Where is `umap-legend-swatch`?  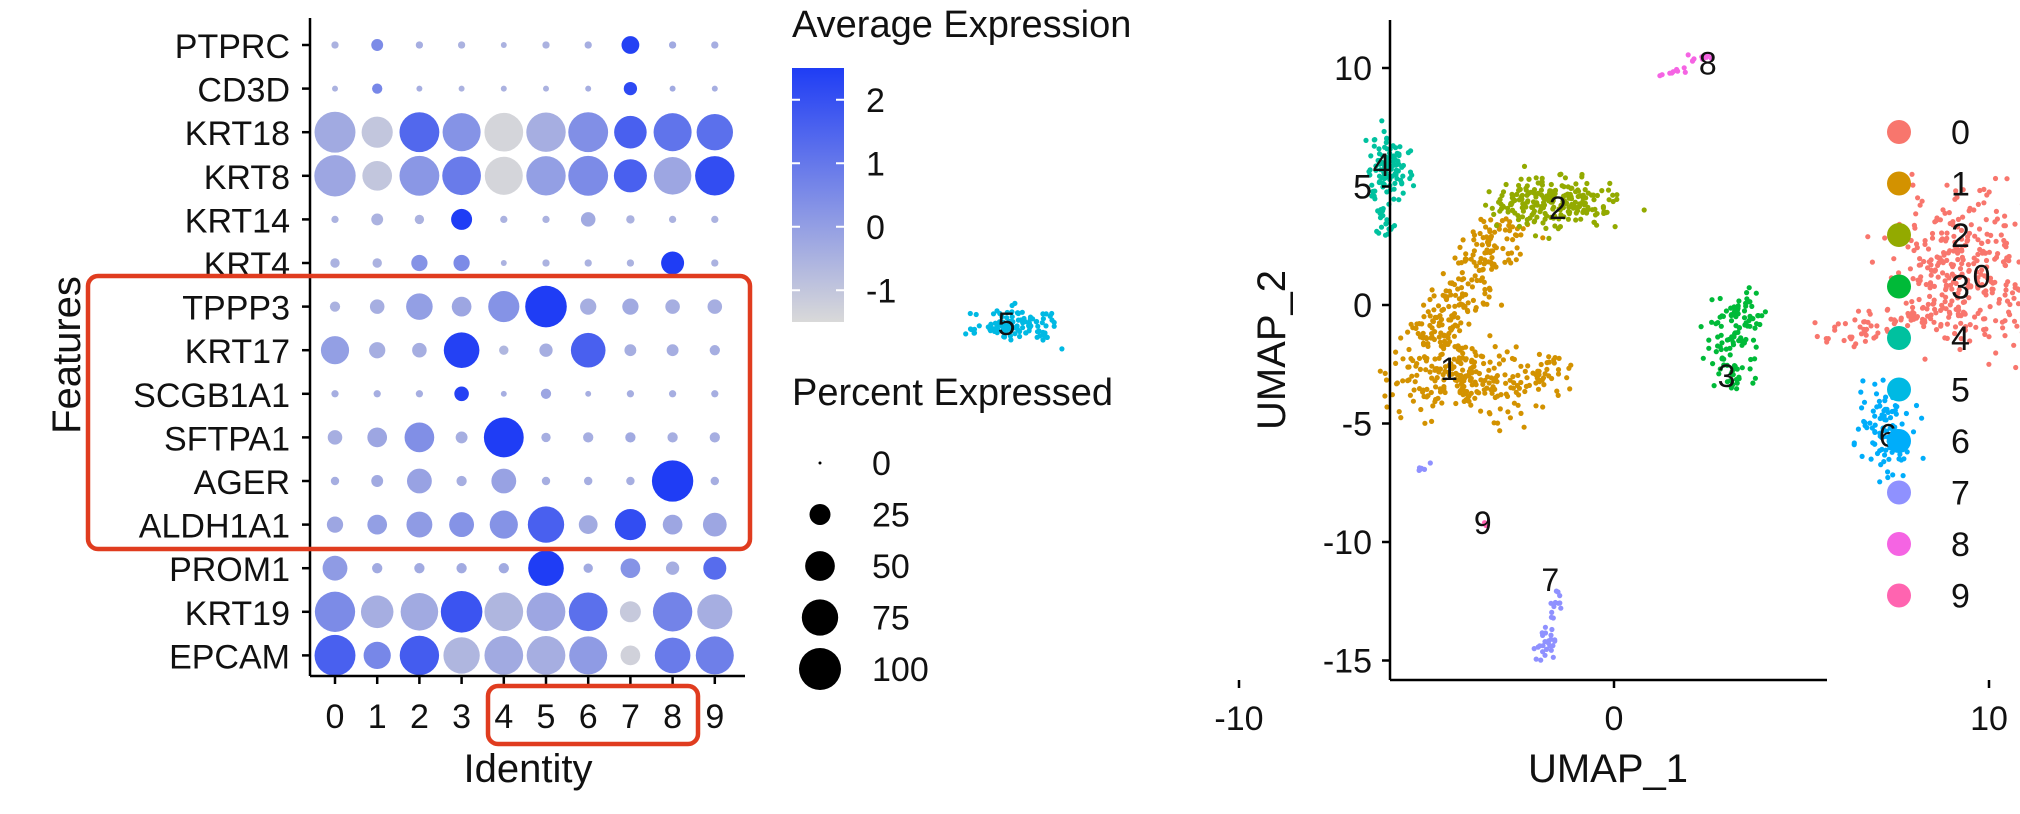
umap-legend-swatch is located at coordinates (1899, 441).